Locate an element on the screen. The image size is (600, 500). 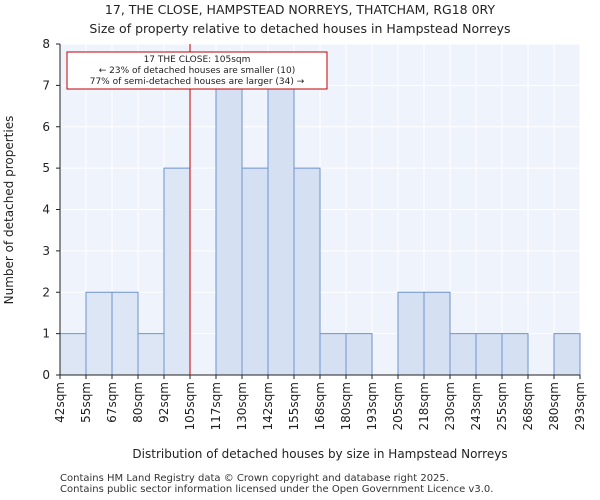
x-tick-label: 67sqm is located at coordinates (112, 402).